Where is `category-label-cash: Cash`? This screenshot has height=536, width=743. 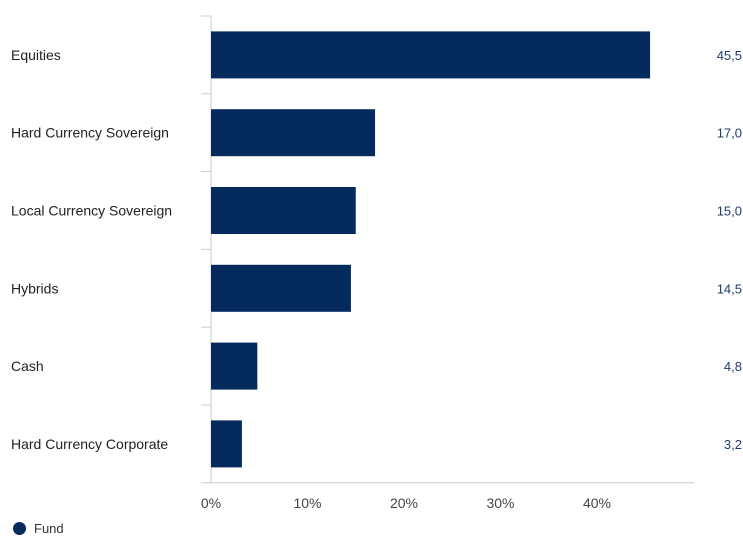
category-label-cash: Cash is located at coordinates (27, 366).